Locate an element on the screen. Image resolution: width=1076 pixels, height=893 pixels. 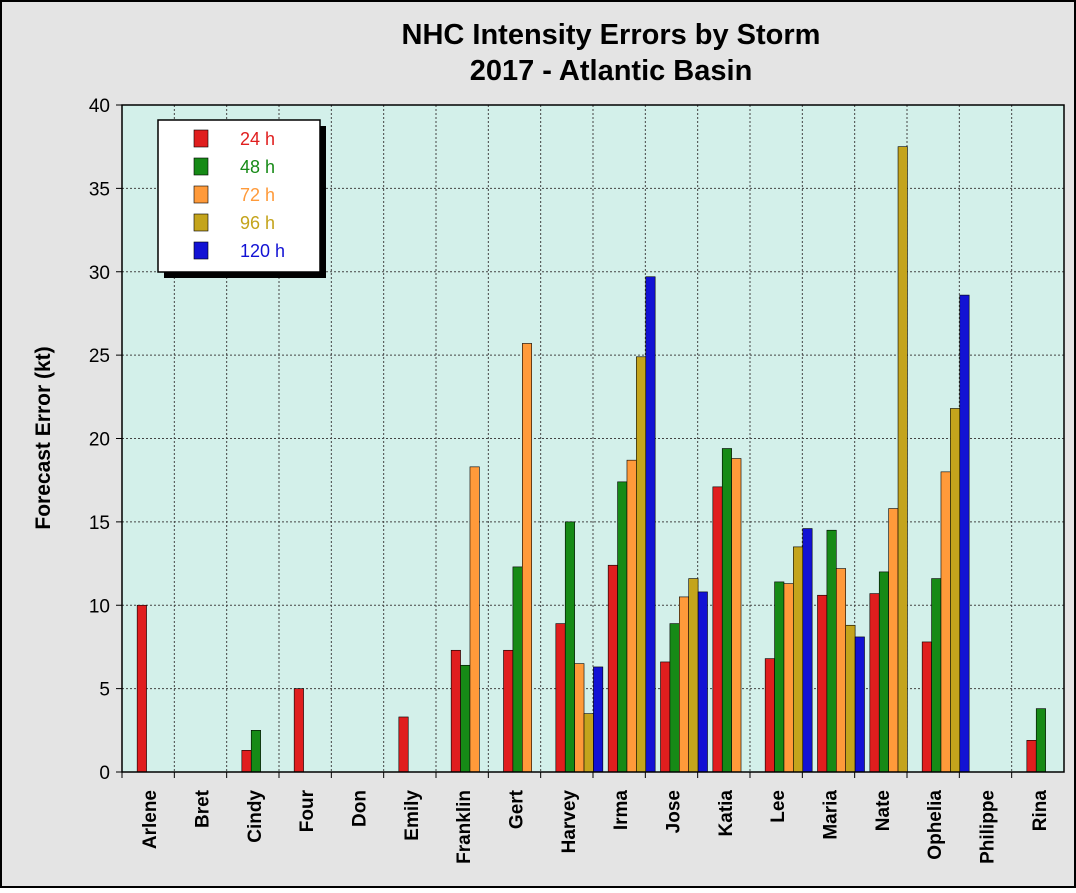
legend-label: 72 h is located at coordinates (257, 195).